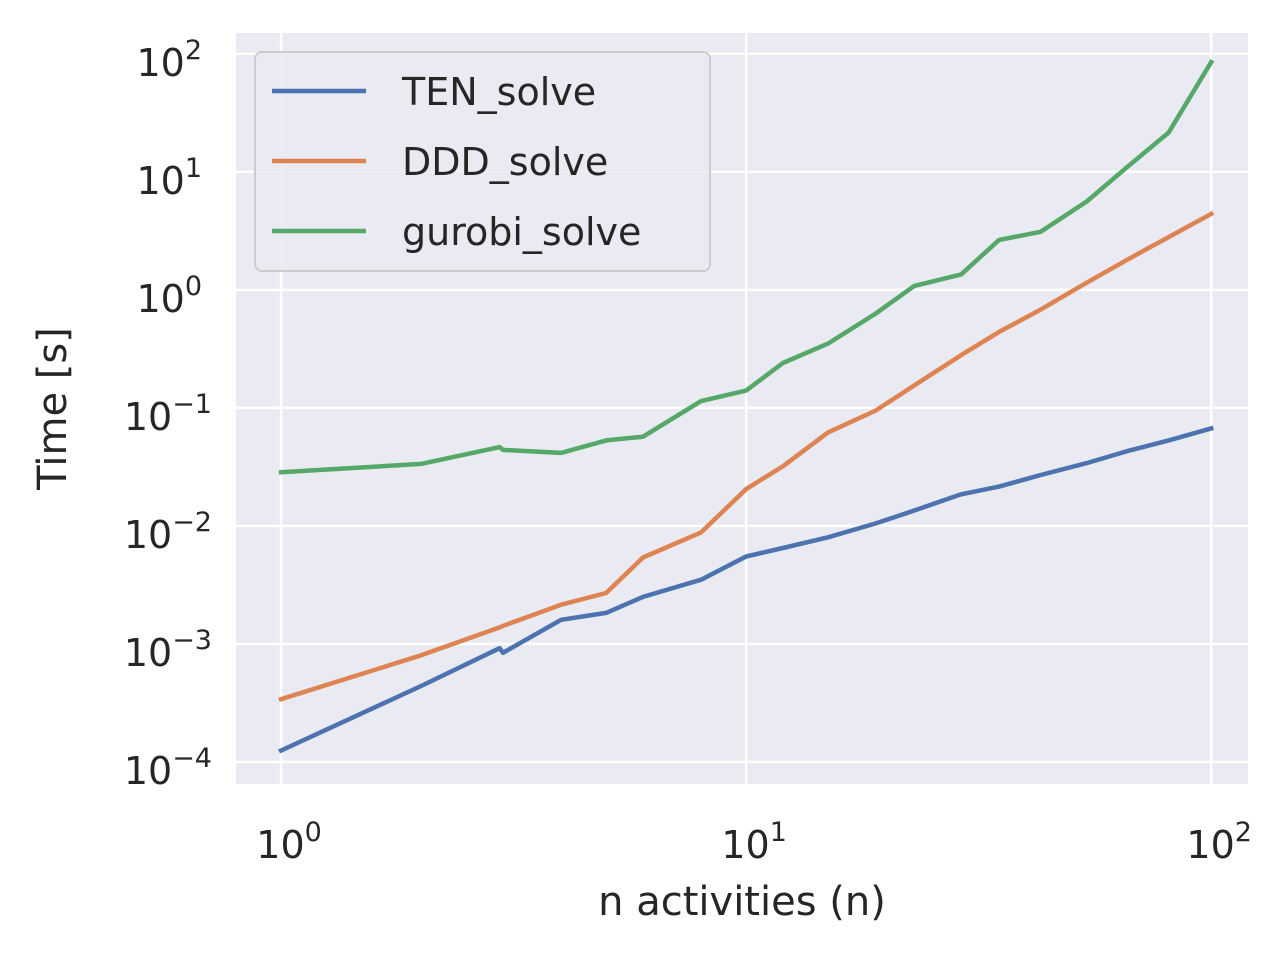 Image resolution: width=1280 pixels, height=960 pixels. What do you see at coordinates (192, 404) in the screenshot?
I see `y-tick-label-exponent: −1` at bounding box center [192, 404].